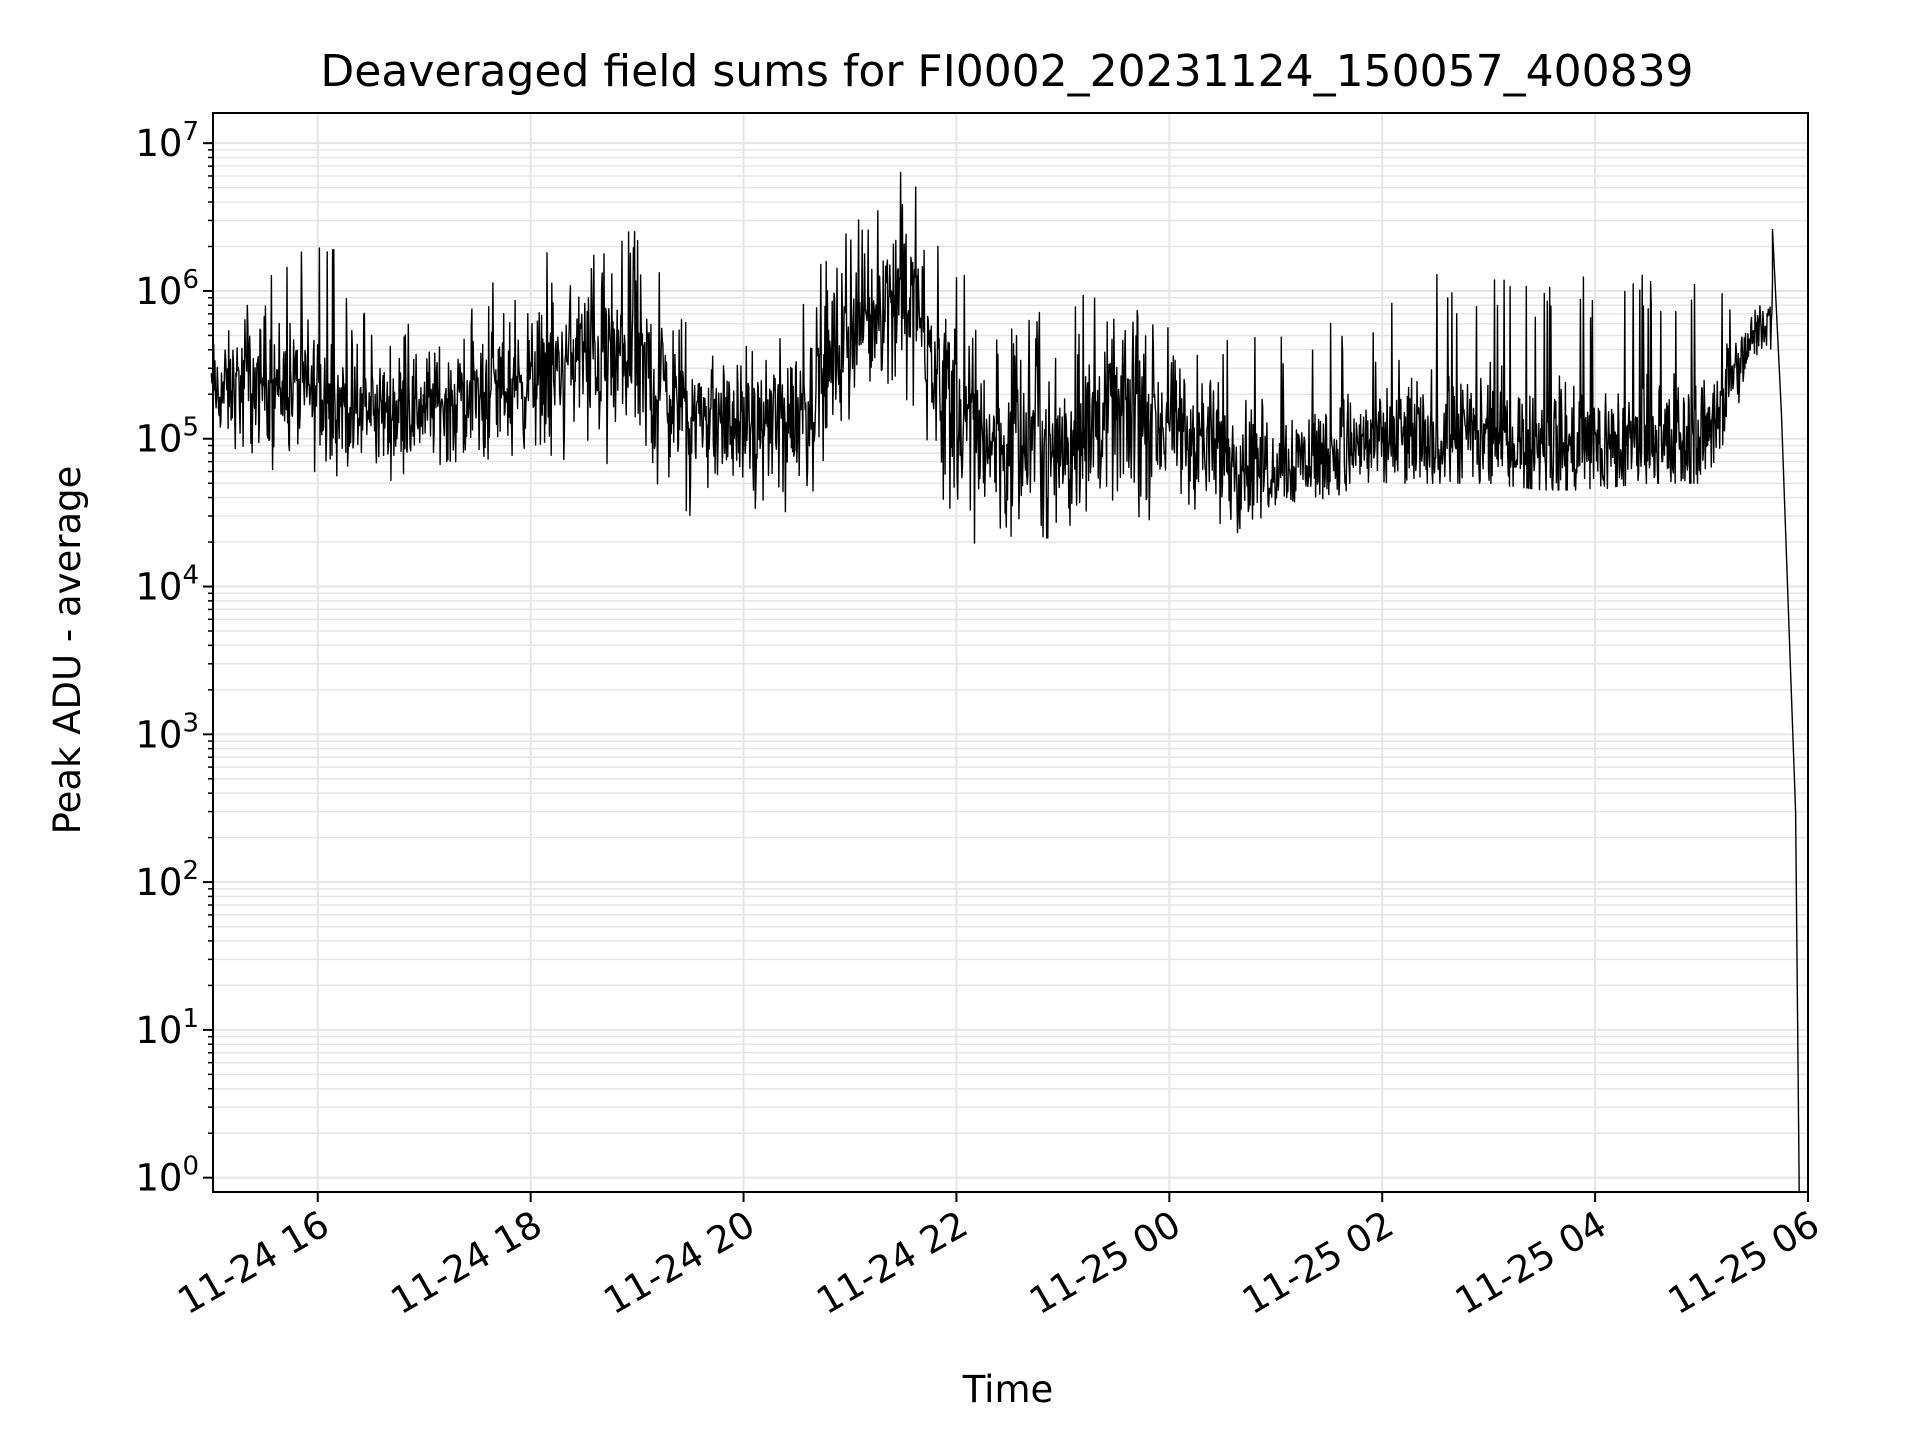 This screenshot has height=1440, width=1920. Describe the element at coordinates (167, 732) in the screenshot. I see `y-tick-label: 103` at that location.